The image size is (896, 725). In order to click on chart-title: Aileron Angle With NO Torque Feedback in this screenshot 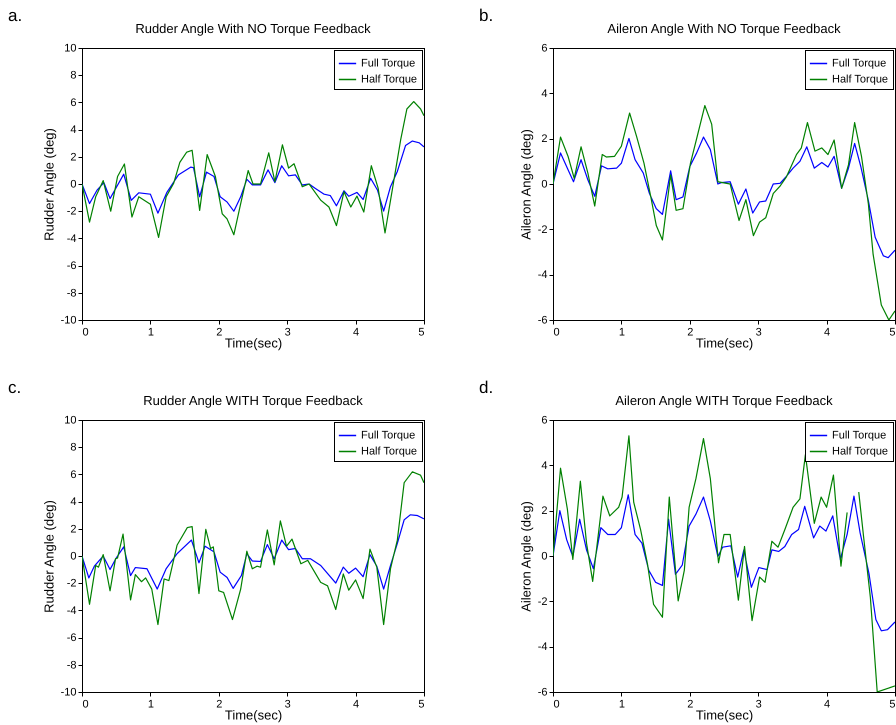, I will do `click(724, 28)`.